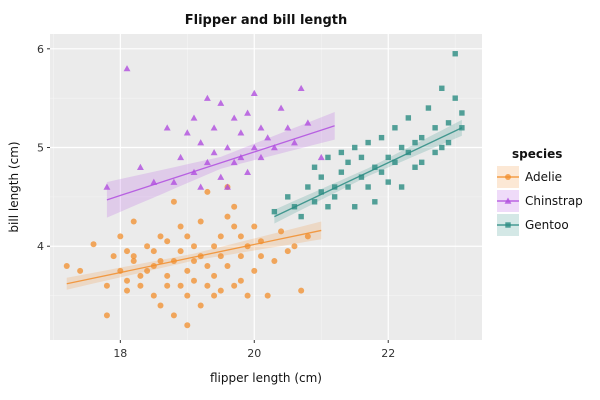 This screenshot has height=400, width=600. I want to click on fit-band-adelie, so click(194, 255).